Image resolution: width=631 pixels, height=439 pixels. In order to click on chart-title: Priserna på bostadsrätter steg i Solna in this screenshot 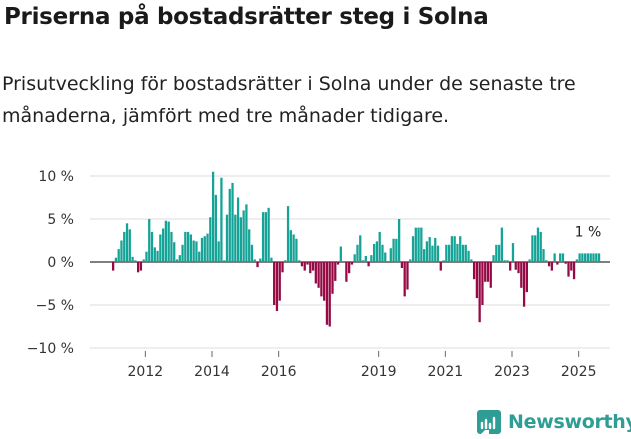, I will do `click(246, 17)`.